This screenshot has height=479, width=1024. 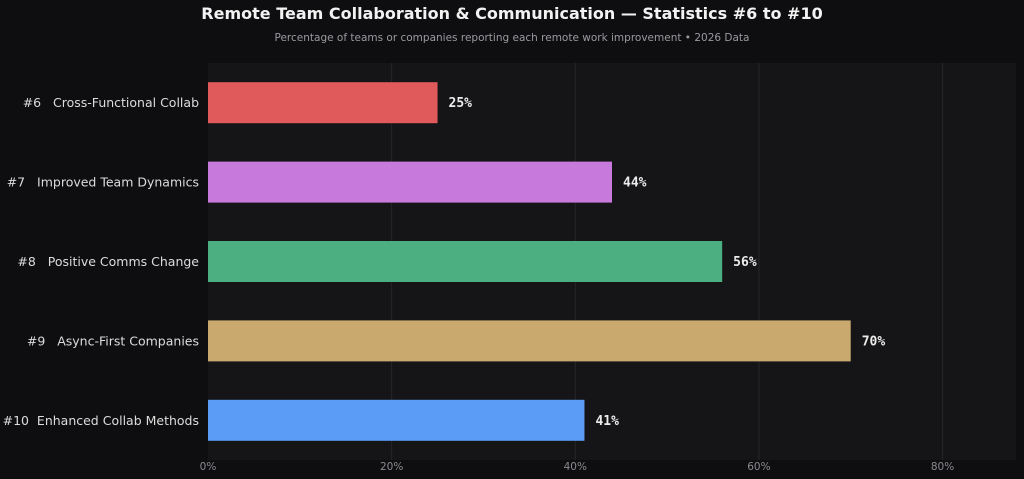 What do you see at coordinates (942, 467) in the screenshot?
I see `x-tick-label: 80%` at bounding box center [942, 467].